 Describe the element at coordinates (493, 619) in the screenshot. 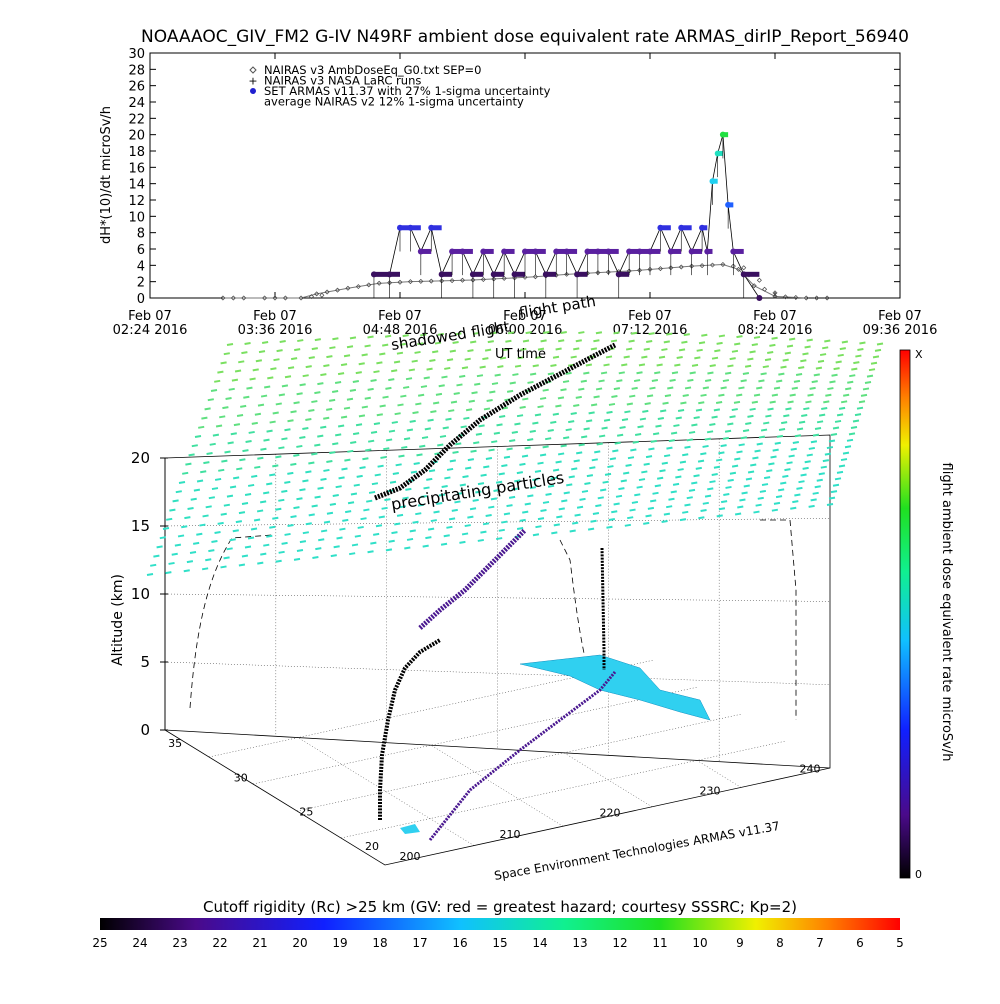

I see `projection-traces` at that location.